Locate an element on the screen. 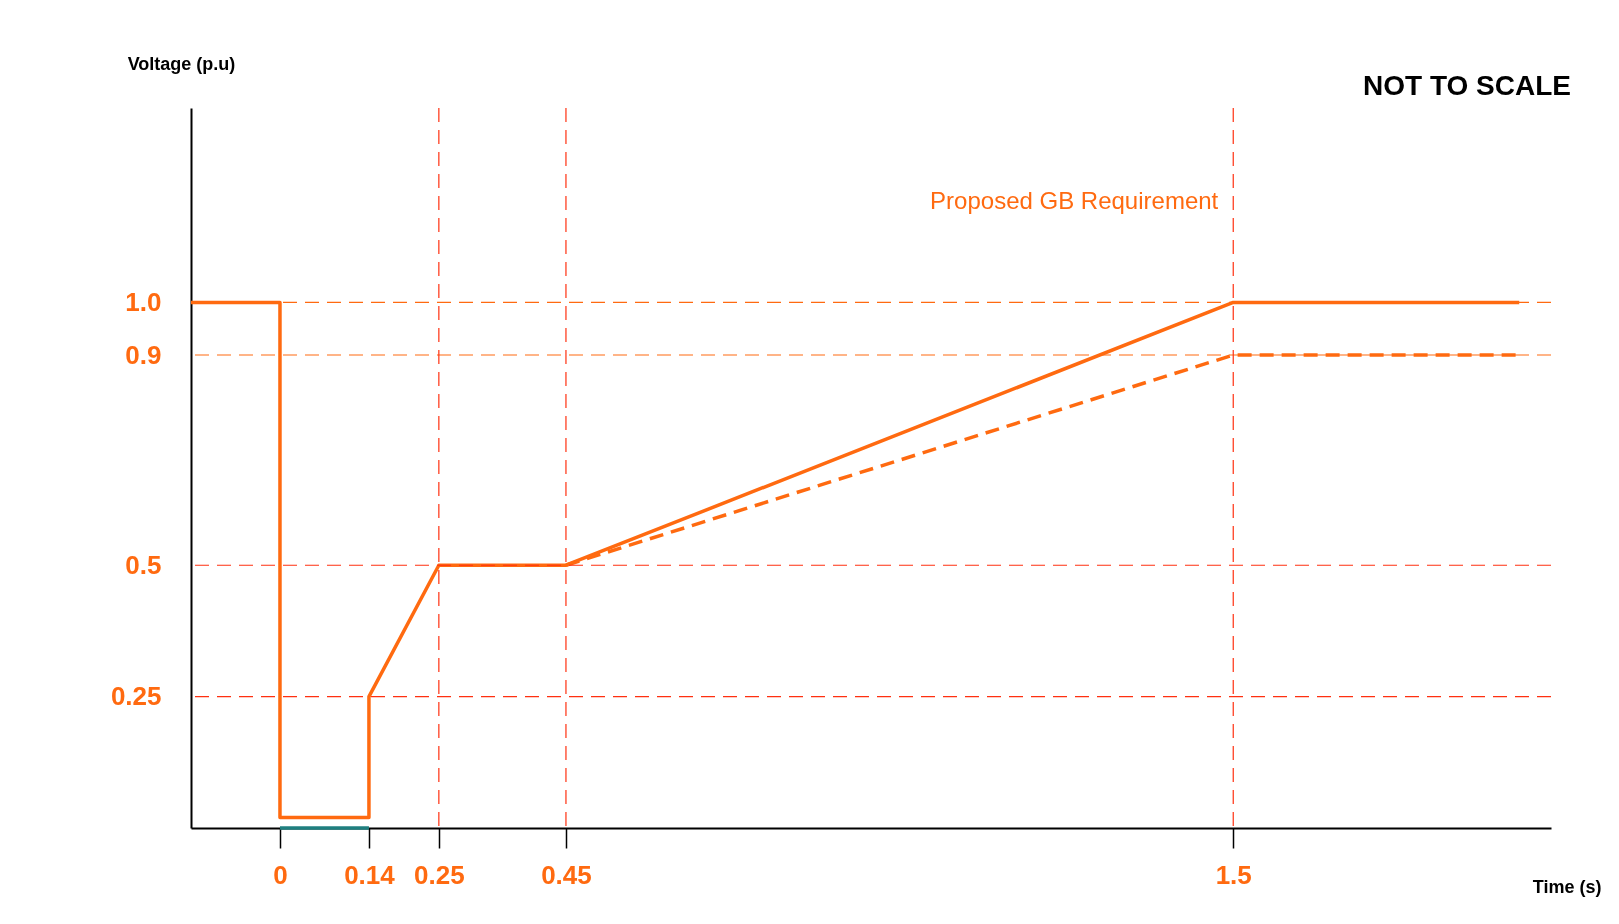 The image size is (1619, 924). y-tick-label: 0.9 is located at coordinates (143, 354).